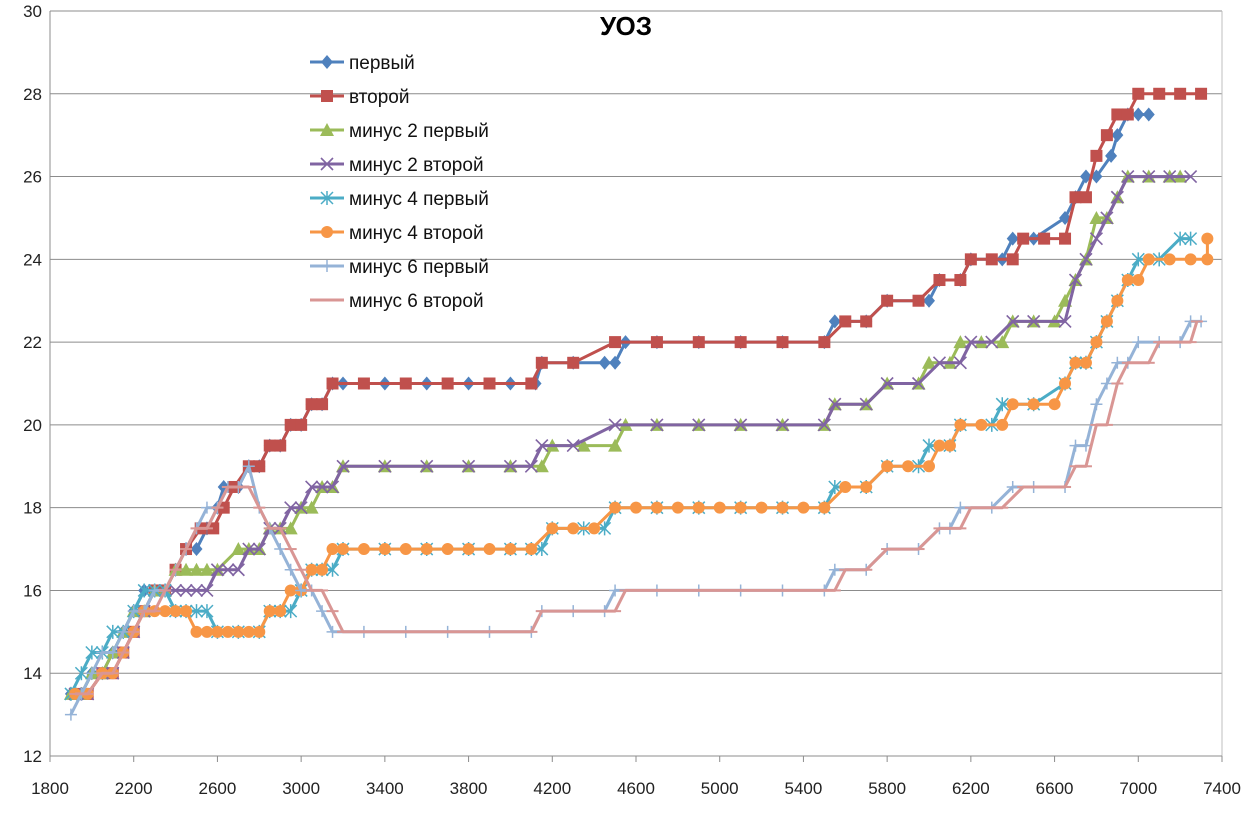 This screenshot has height=815, width=1247. I want to click on legend-item-7: минус 6 первый, so click(399, 267).